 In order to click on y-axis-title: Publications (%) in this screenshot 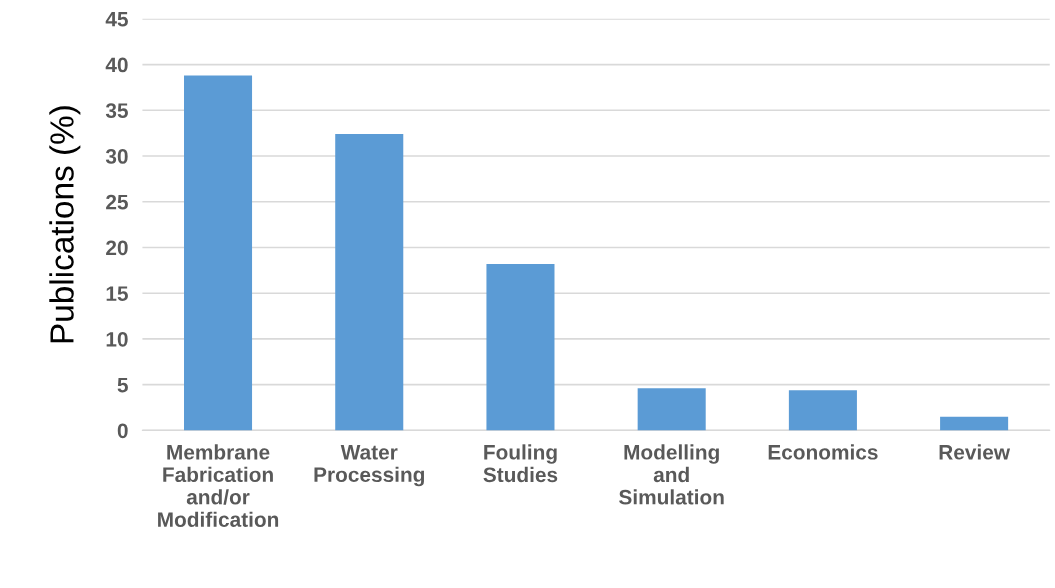, I will do `click(65, 224)`.